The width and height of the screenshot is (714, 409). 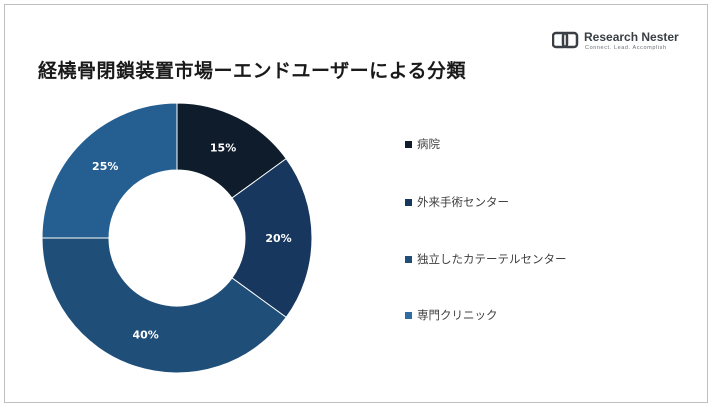 I want to click on logo-name: Research Nester, so click(x=631, y=37).